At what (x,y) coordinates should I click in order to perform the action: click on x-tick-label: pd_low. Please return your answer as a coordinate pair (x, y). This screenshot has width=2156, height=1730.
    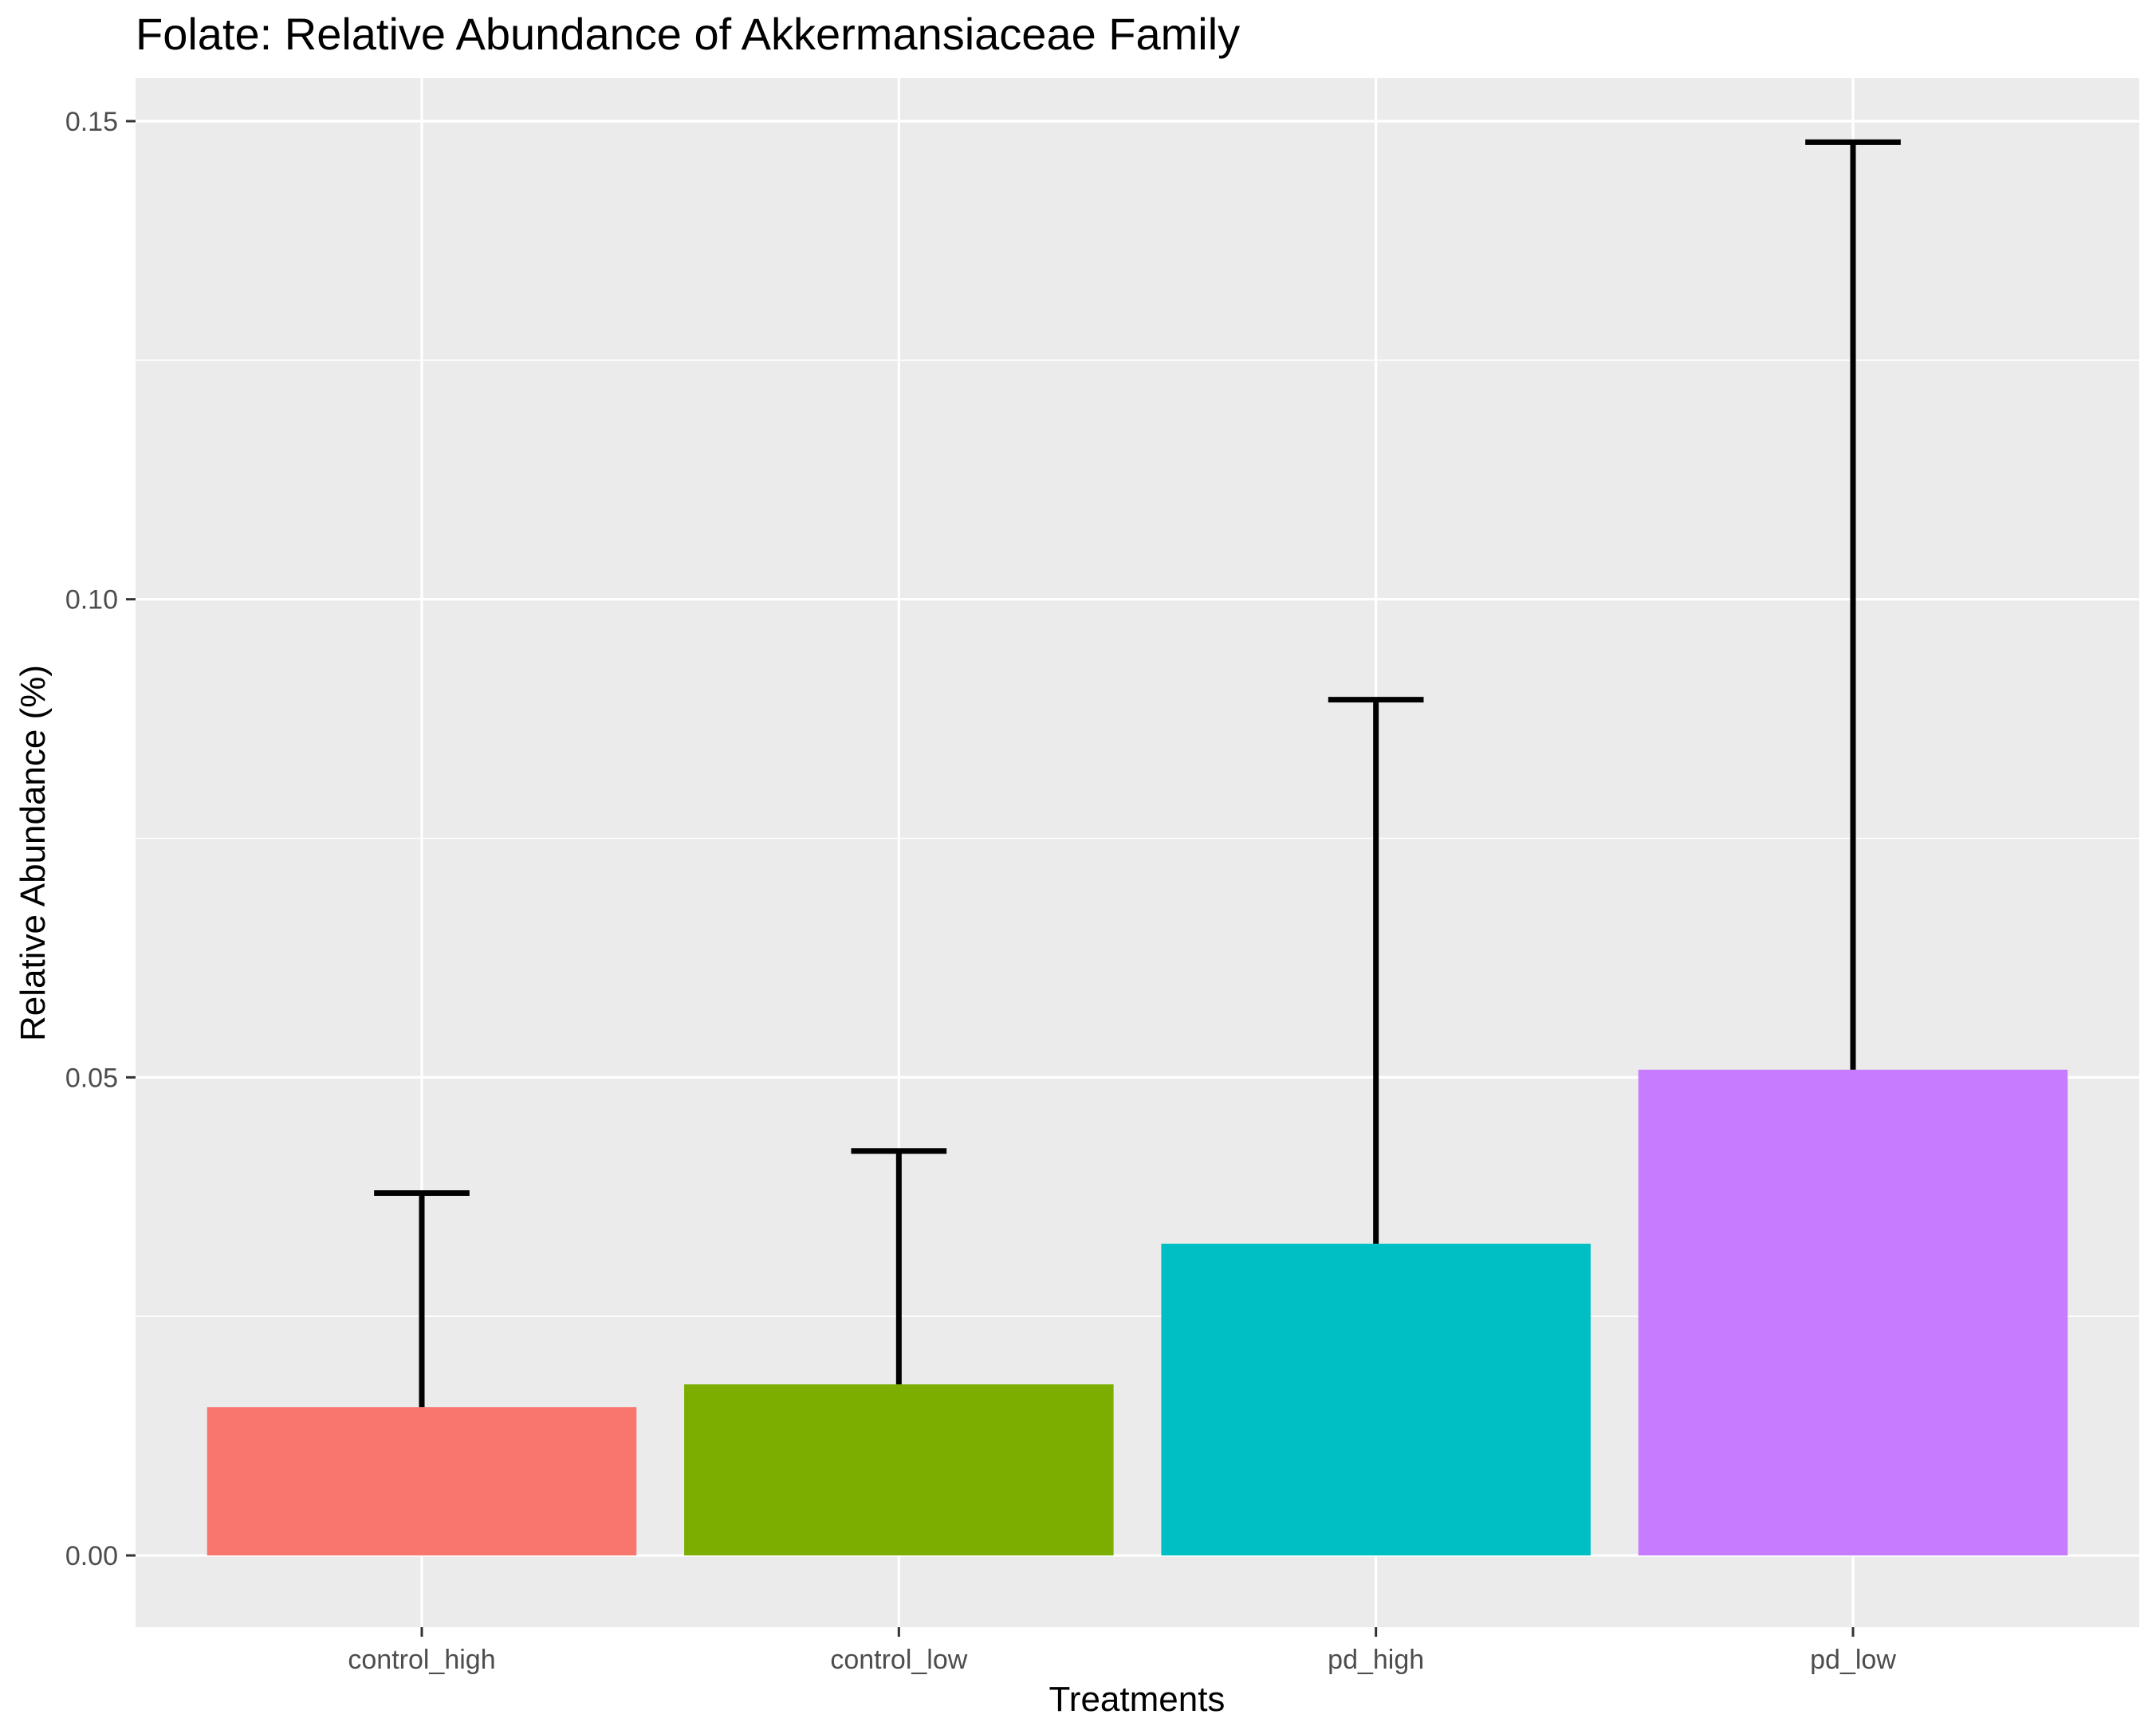
    Looking at the image, I should click on (1853, 1660).